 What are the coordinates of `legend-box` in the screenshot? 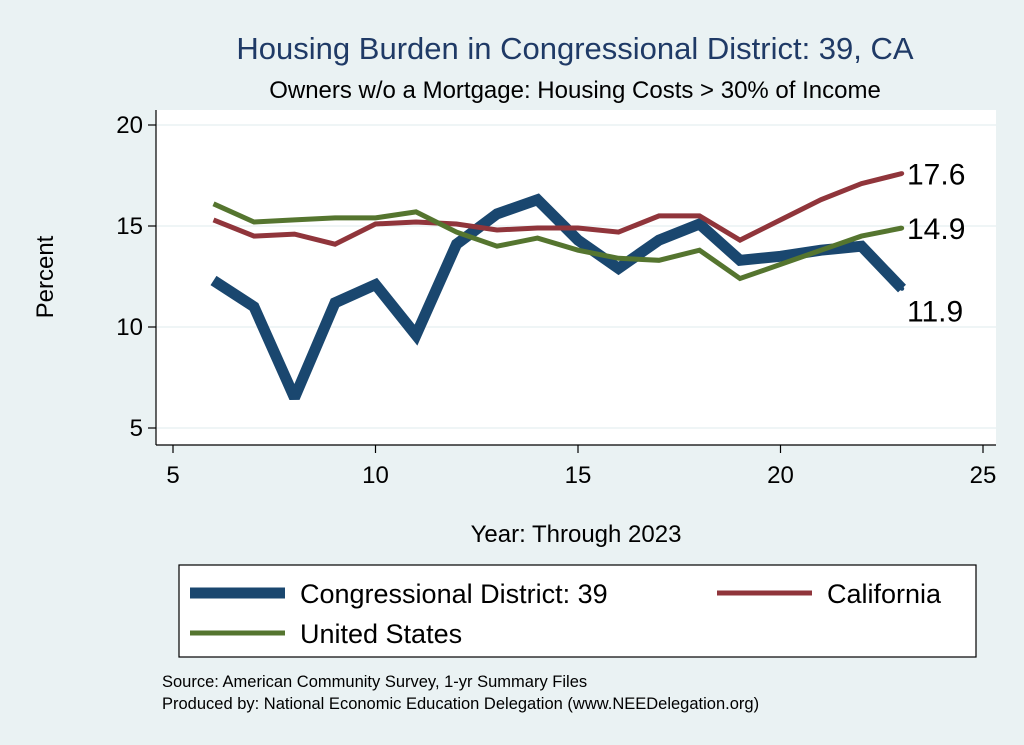 It's located at (577, 611).